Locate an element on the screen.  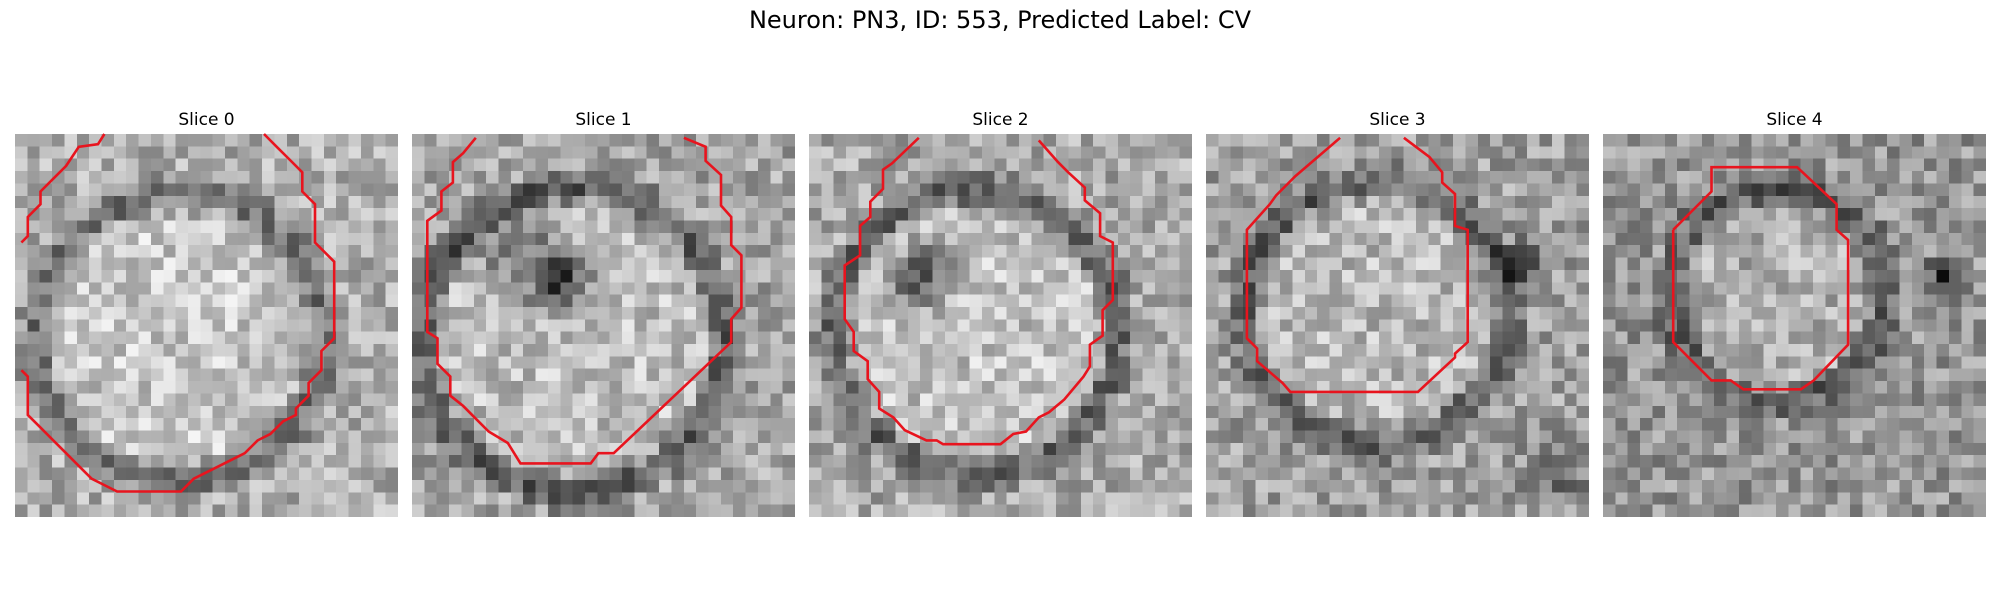
slice-panel-4: Slice 4 is located at coordinates (1794, 312).